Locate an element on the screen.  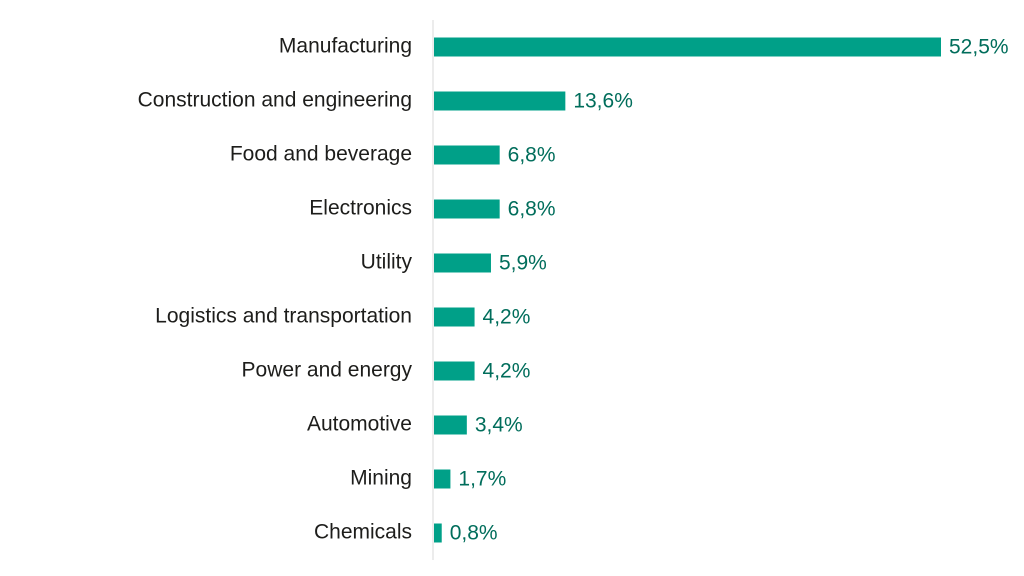
bar-utility is located at coordinates (462, 263).